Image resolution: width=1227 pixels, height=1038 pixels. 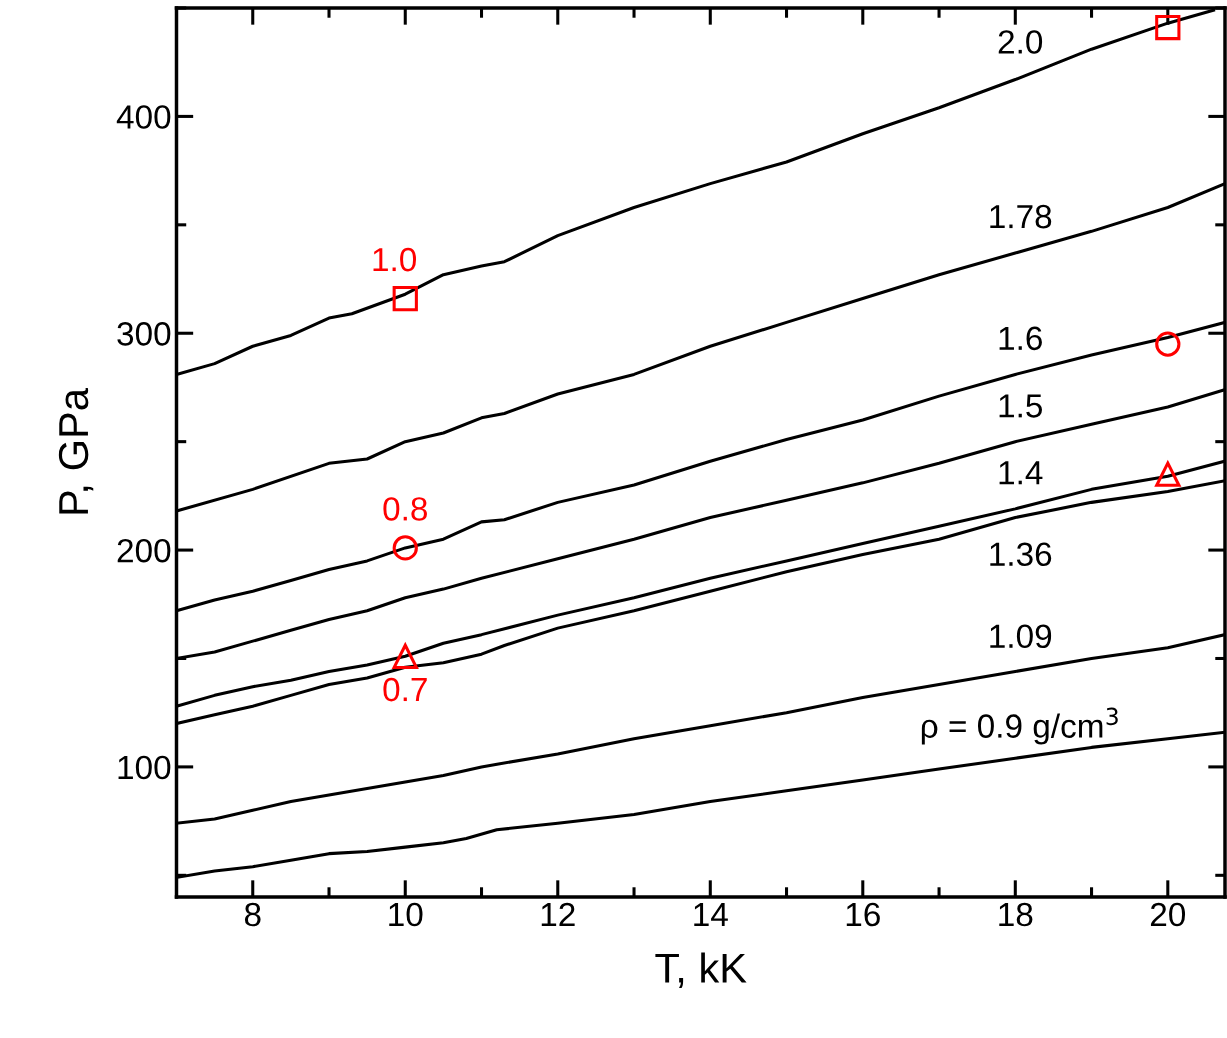 What do you see at coordinates (1020, 338) in the screenshot?
I see `series-label: 1.6` at bounding box center [1020, 338].